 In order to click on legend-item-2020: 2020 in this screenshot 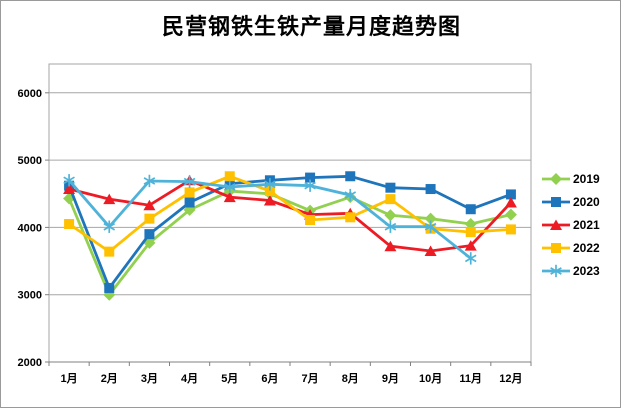, I will do `click(580, 201)`.